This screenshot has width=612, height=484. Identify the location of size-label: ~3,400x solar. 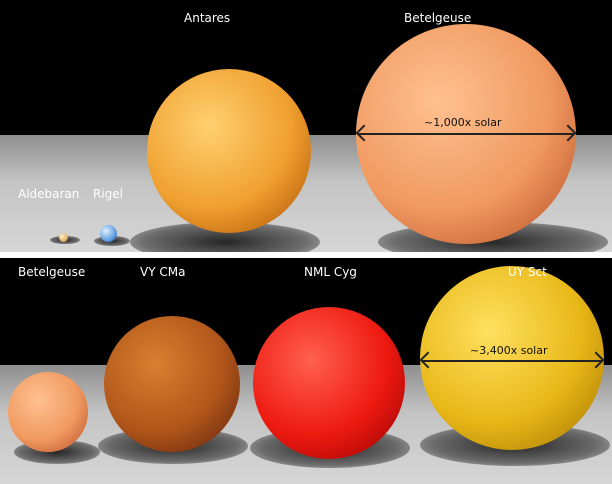
(509, 350).